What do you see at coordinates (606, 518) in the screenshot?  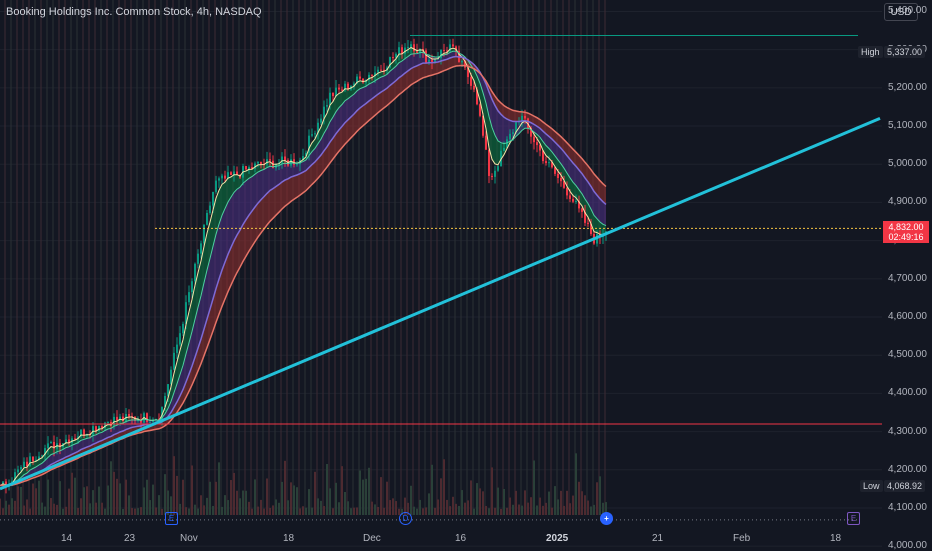 I see `add-event-icon: +` at bounding box center [606, 518].